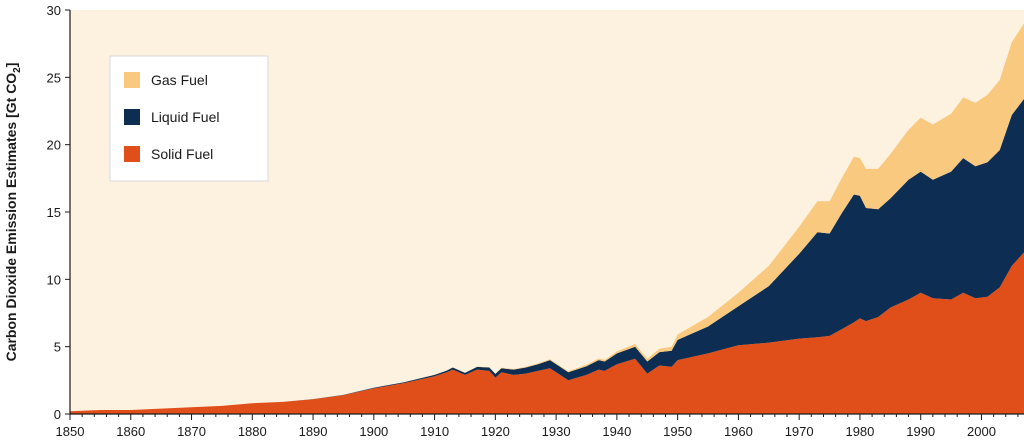 The image size is (1024, 445). What do you see at coordinates (54, 145) in the screenshot?
I see `y-tick-label: 20` at bounding box center [54, 145].